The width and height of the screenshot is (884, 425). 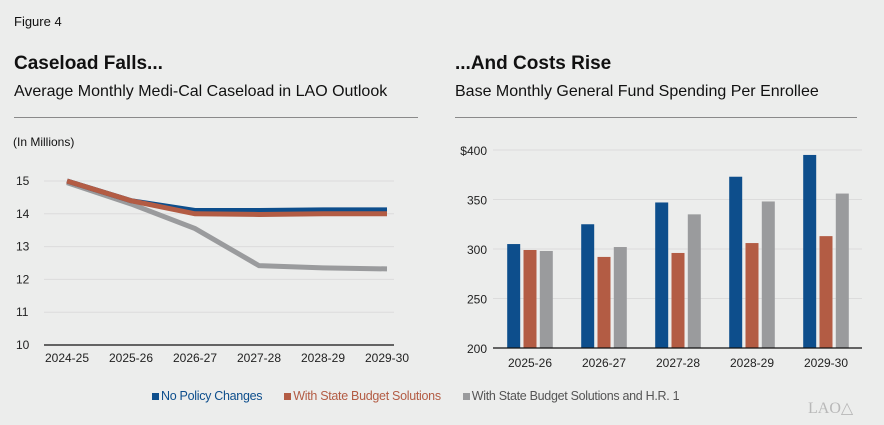 What do you see at coordinates (212, 396) in the screenshot?
I see `legend-label: No Policy Changes` at bounding box center [212, 396].